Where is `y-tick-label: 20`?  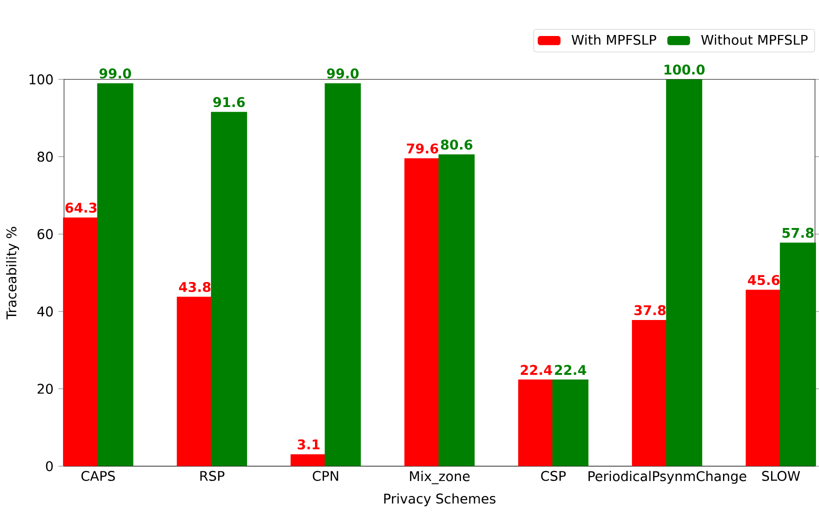
y-tick-label: 20 is located at coordinates (45, 389).